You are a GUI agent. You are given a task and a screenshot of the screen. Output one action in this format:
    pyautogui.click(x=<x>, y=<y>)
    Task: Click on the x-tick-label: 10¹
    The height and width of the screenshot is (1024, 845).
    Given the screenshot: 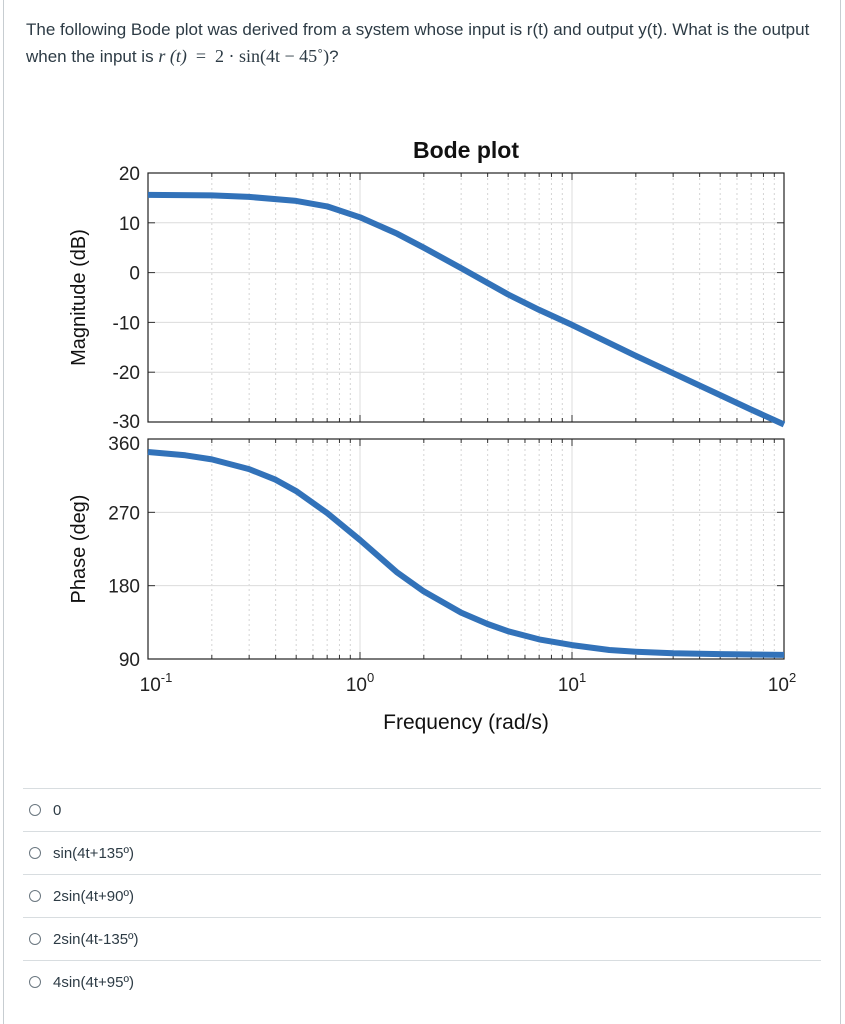 What is the action you would take?
    pyautogui.click(x=572, y=683)
    